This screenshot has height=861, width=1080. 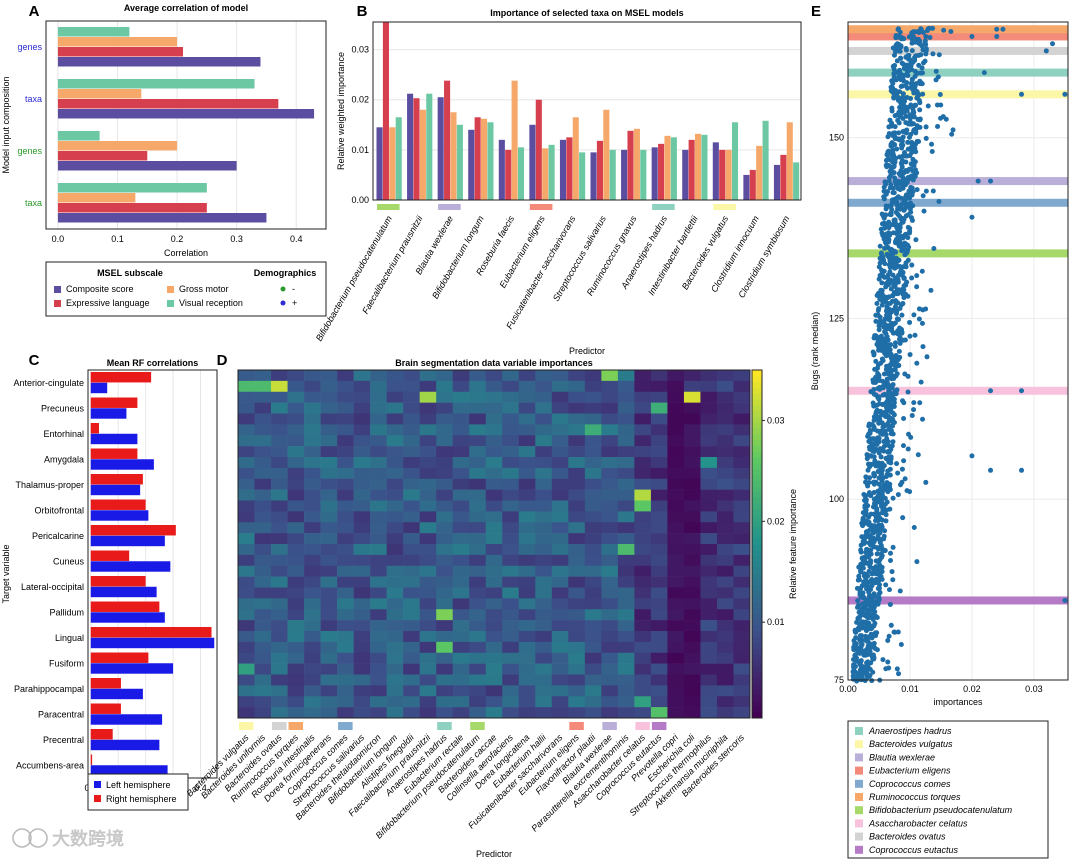 What do you see at coordinates (958, 600) in the screenshot?
I see `highlight-band` at bounding box center [958, 600].